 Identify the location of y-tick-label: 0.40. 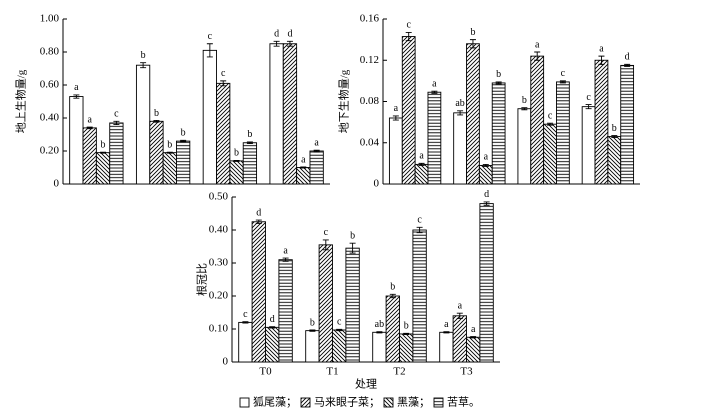
(50, 118).